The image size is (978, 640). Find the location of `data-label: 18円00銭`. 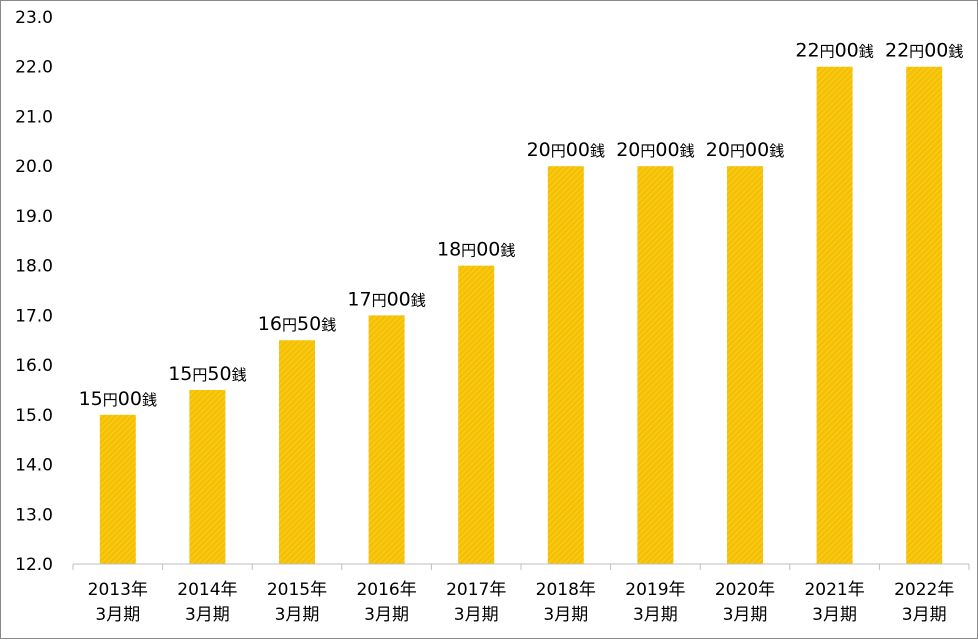

data-label: 18円00銭 is located at coordinates (476, 250).